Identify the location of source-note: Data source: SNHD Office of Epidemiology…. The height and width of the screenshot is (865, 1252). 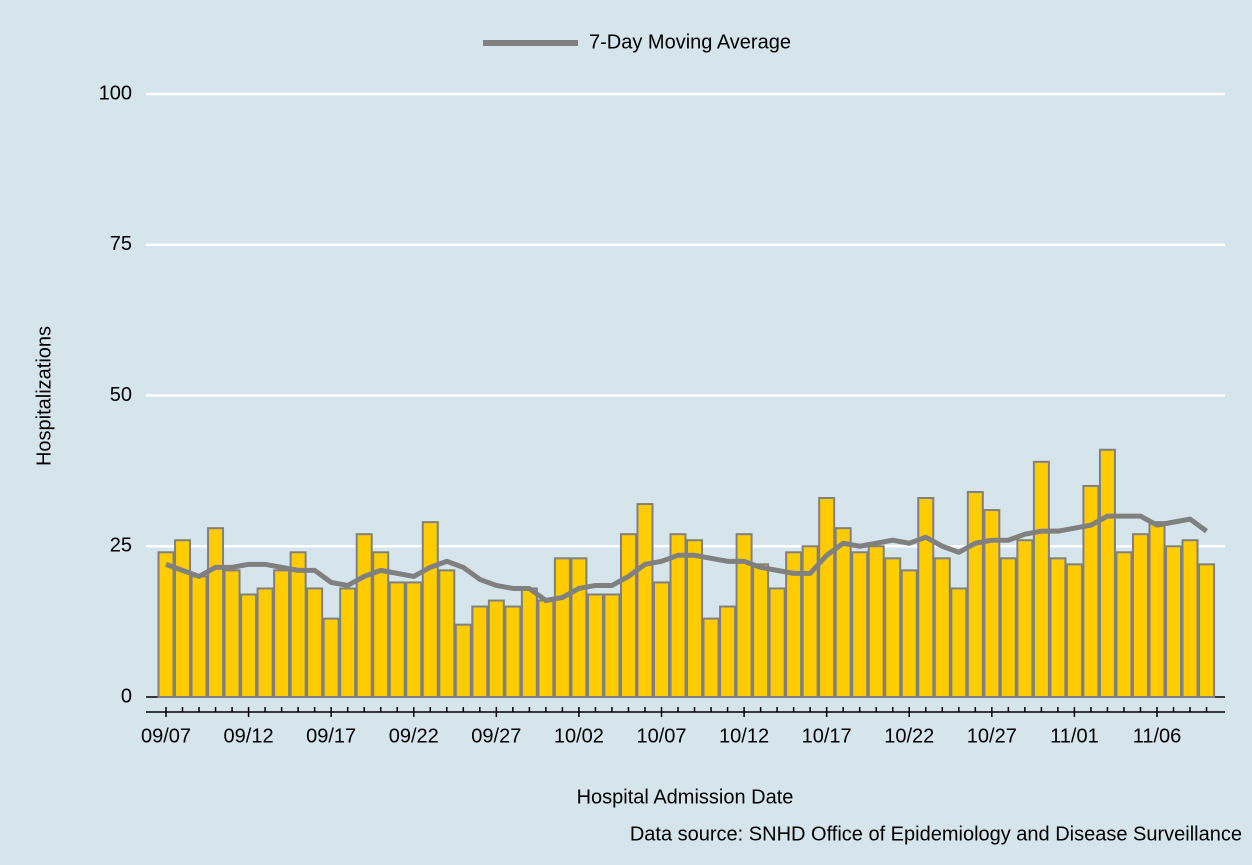
(936, 834).